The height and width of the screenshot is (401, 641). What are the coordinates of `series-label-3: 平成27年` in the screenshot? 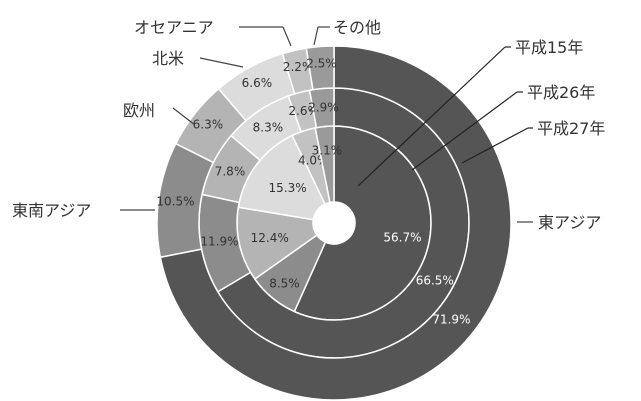 It's located at (571, 128).